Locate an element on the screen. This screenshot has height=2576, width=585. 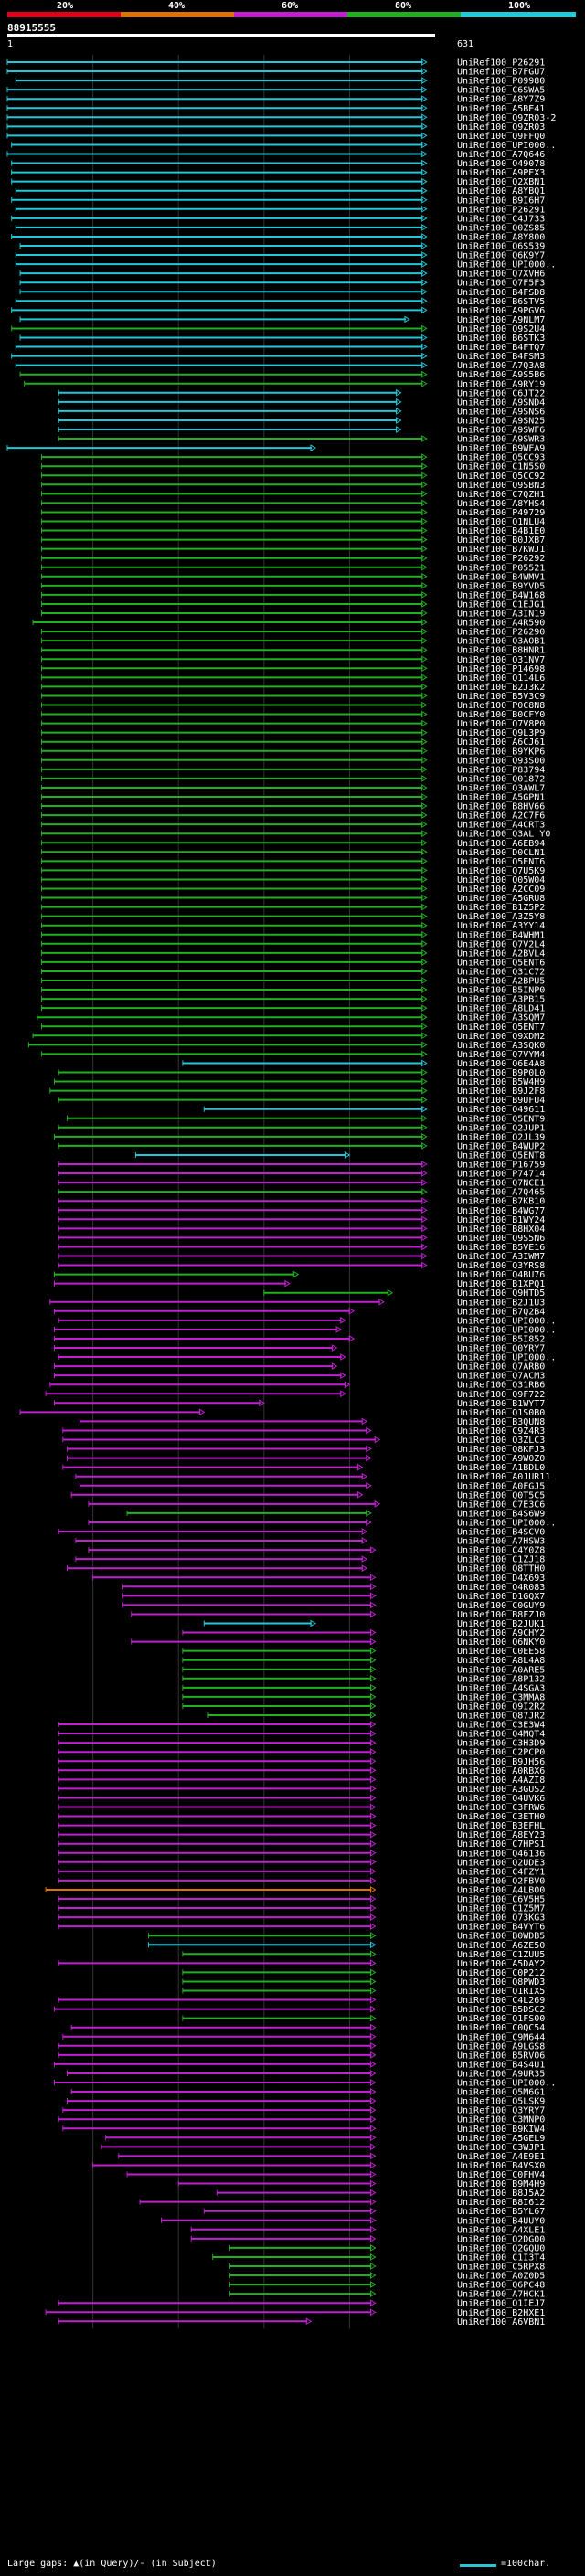
hit-label: UniRef100_A0Z0D5 is located at coordinates (501, 2277).